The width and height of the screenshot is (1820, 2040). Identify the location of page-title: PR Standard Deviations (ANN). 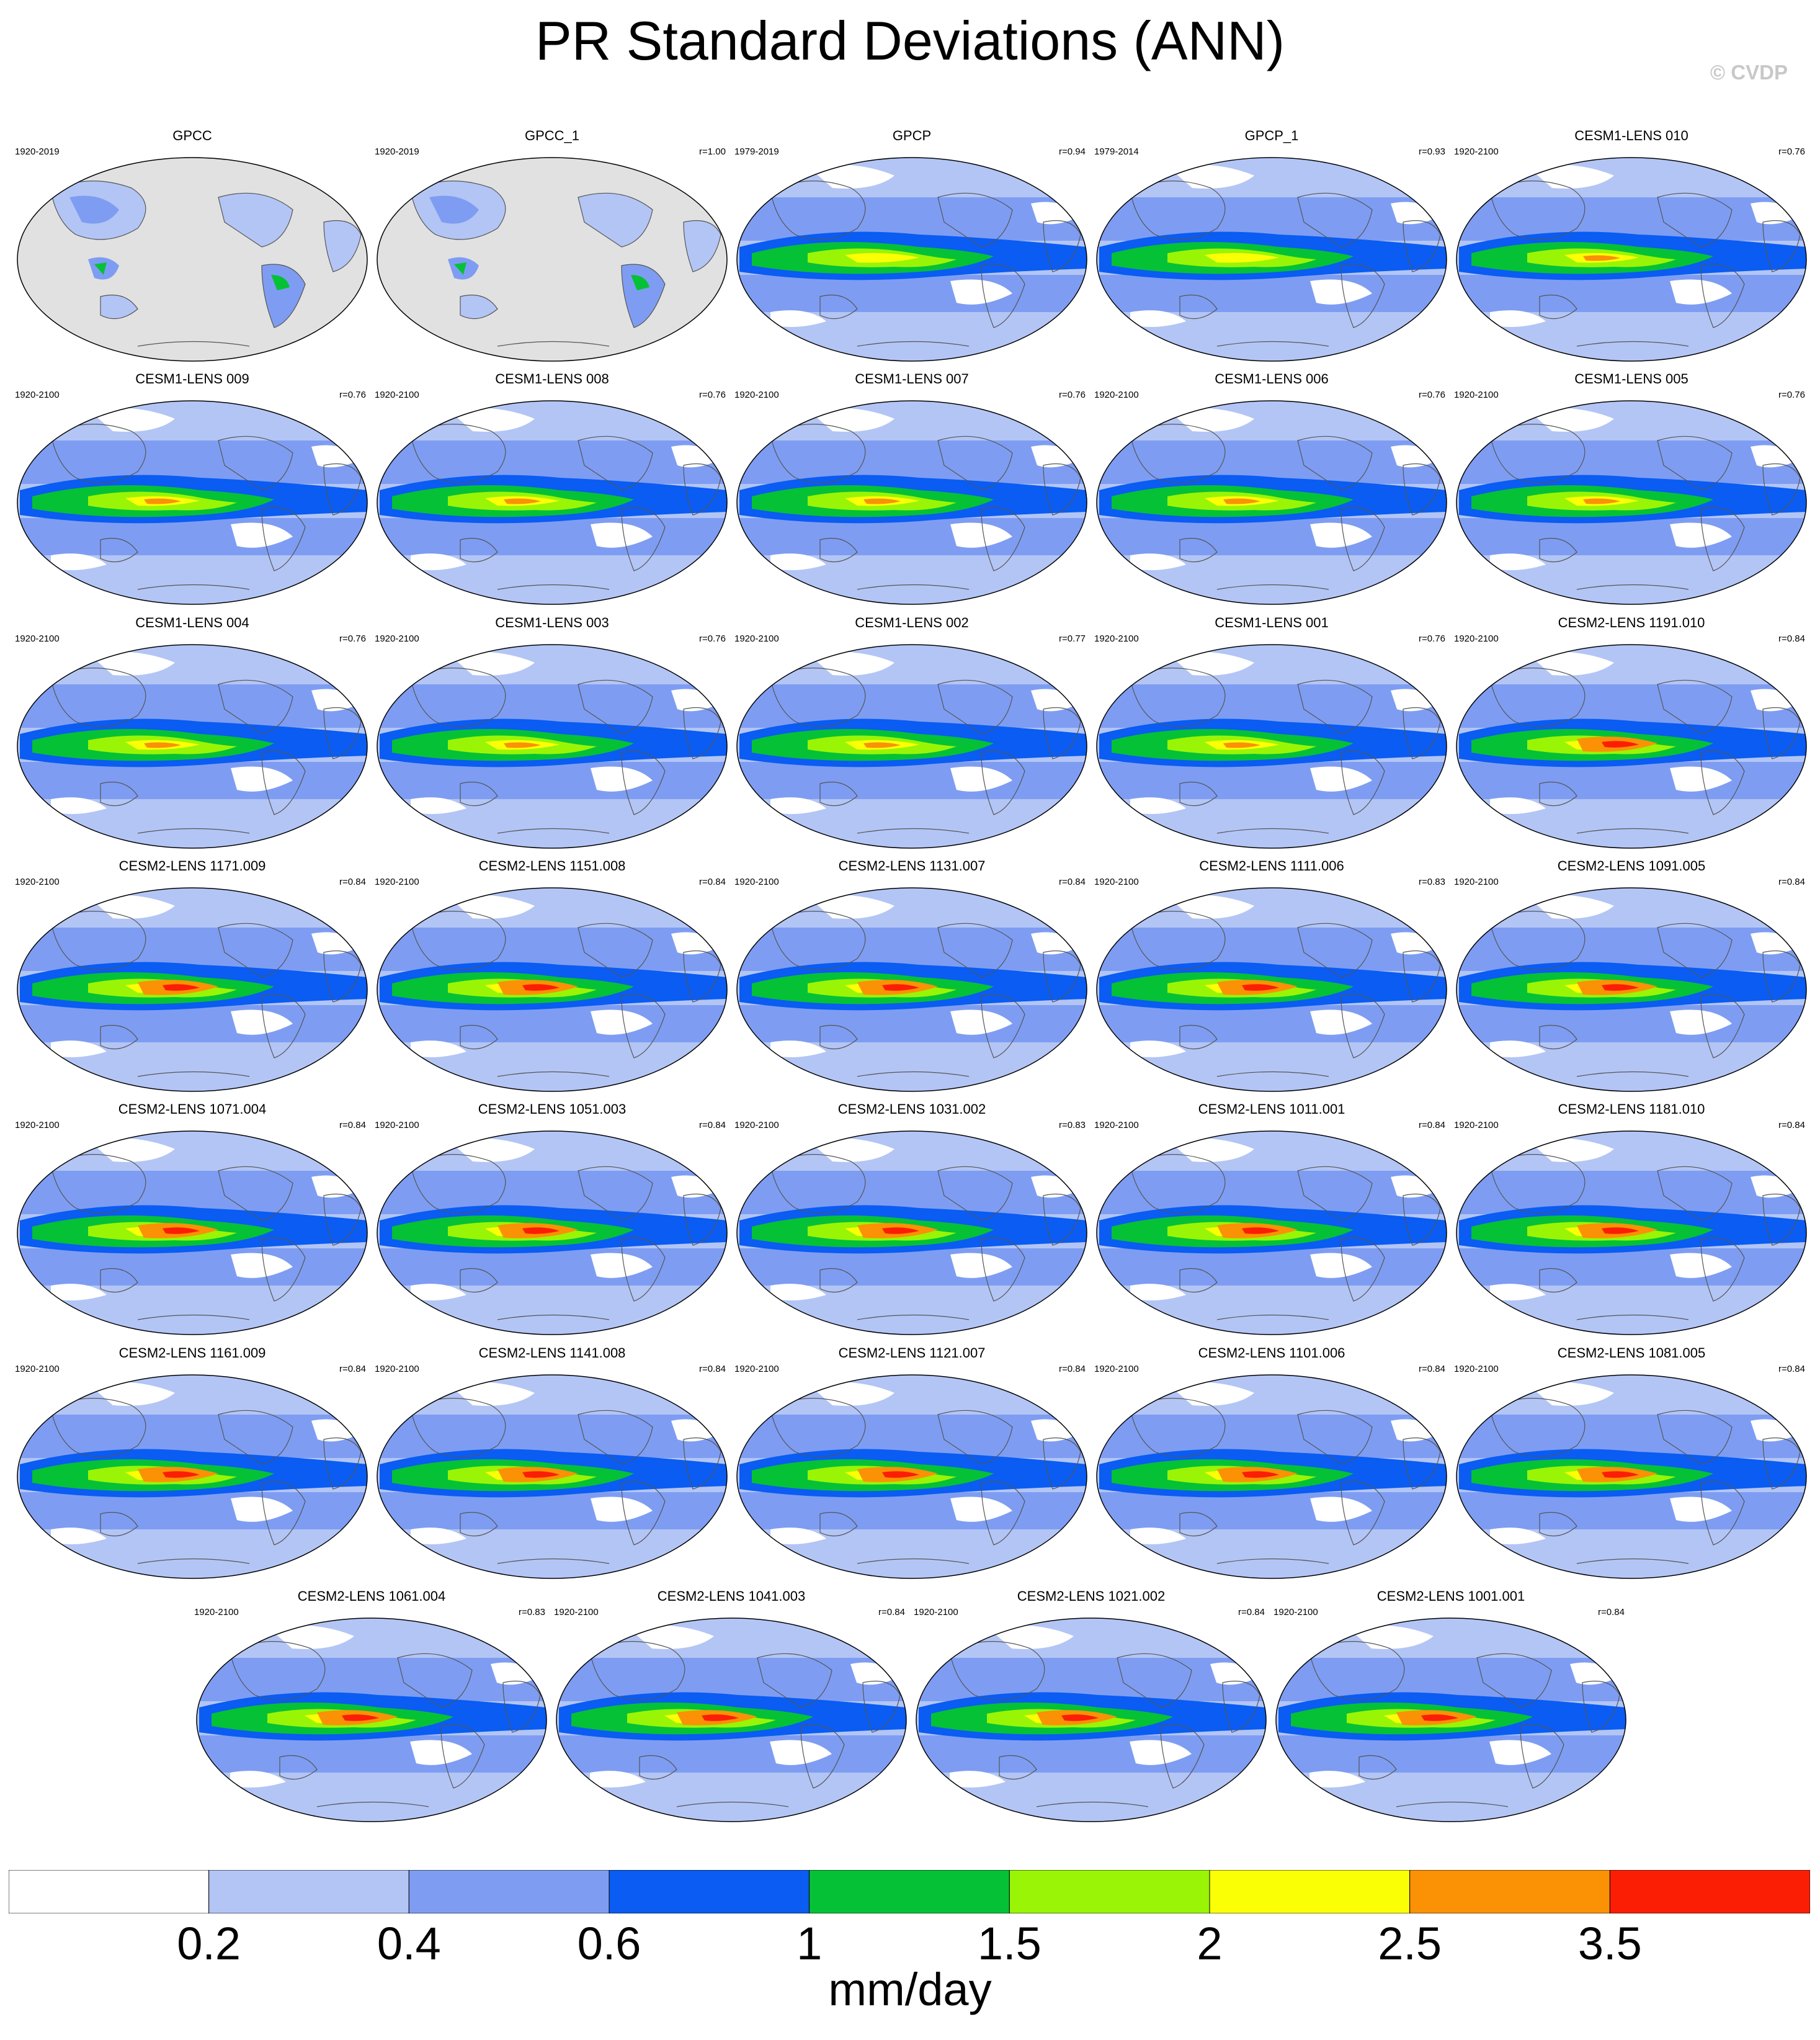
(910, 41).